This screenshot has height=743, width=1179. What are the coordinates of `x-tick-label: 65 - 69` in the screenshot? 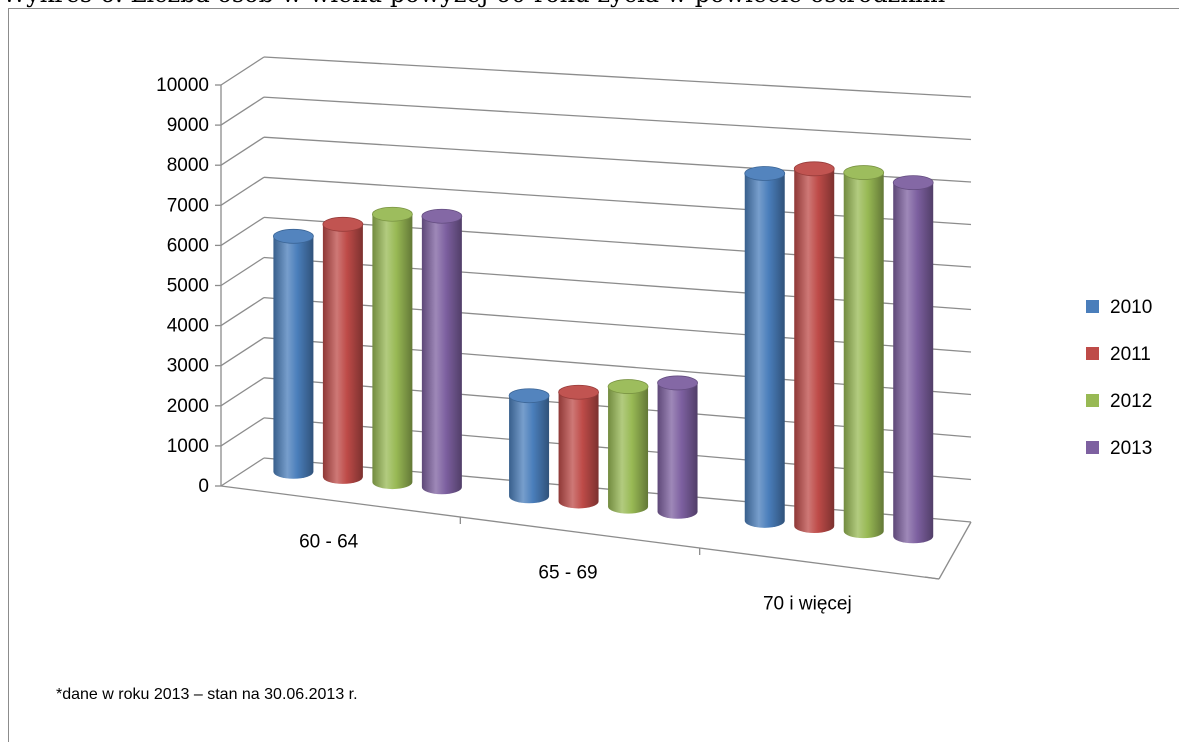 It's located at (567, 573).